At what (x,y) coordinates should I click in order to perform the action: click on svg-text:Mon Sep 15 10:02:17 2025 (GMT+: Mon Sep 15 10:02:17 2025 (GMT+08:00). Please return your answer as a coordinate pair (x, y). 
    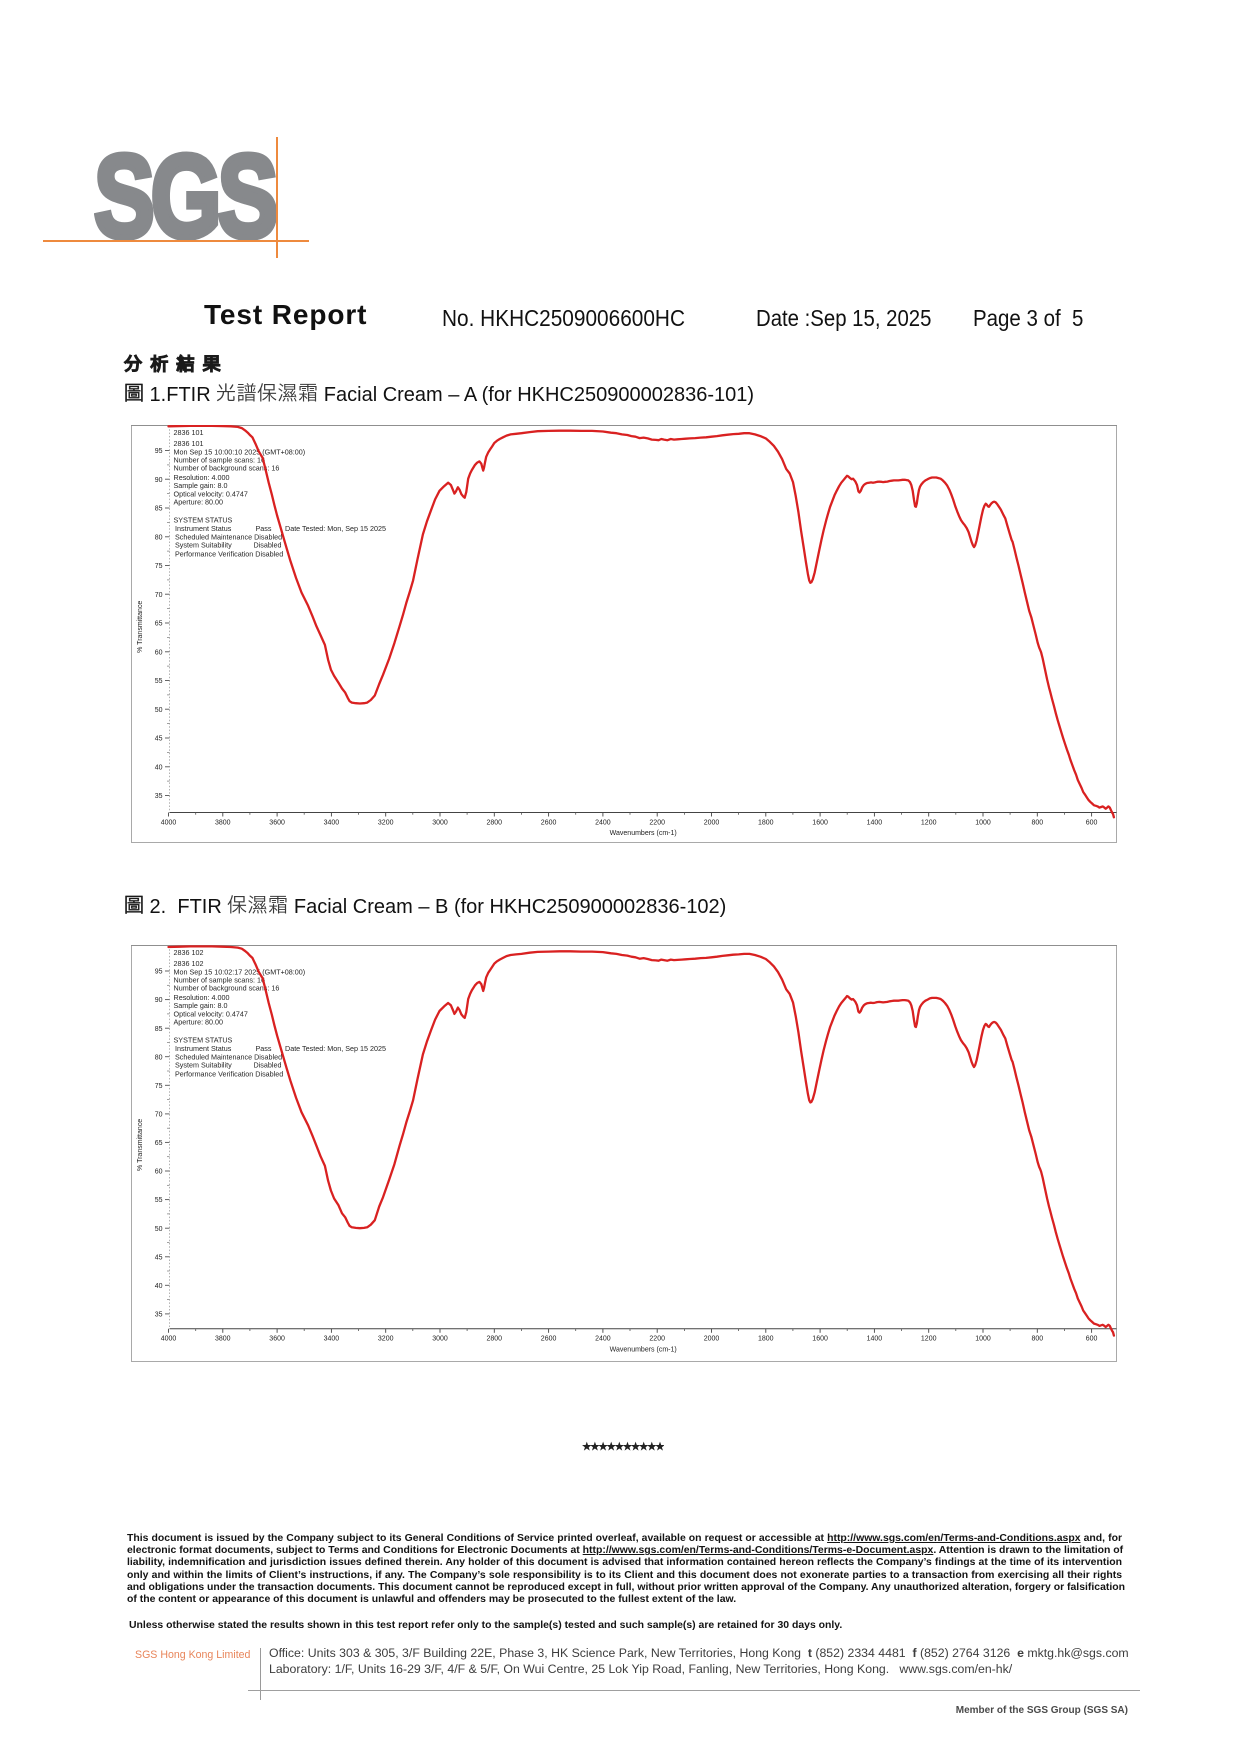
    Looking at the image, I should click on (240, 971).